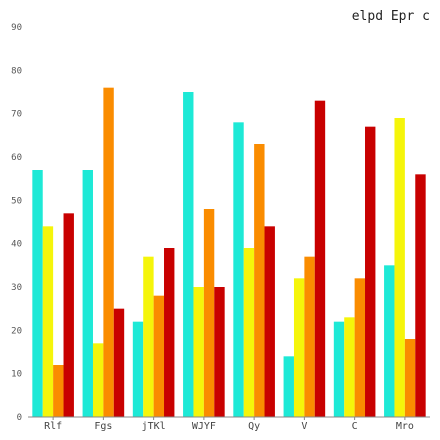 Image resolution: width=440 pixels, height=440 pixels. Describe the element at coordinates (16, 71) in the screenshot. I see `y-tick-label: 80` at that location.